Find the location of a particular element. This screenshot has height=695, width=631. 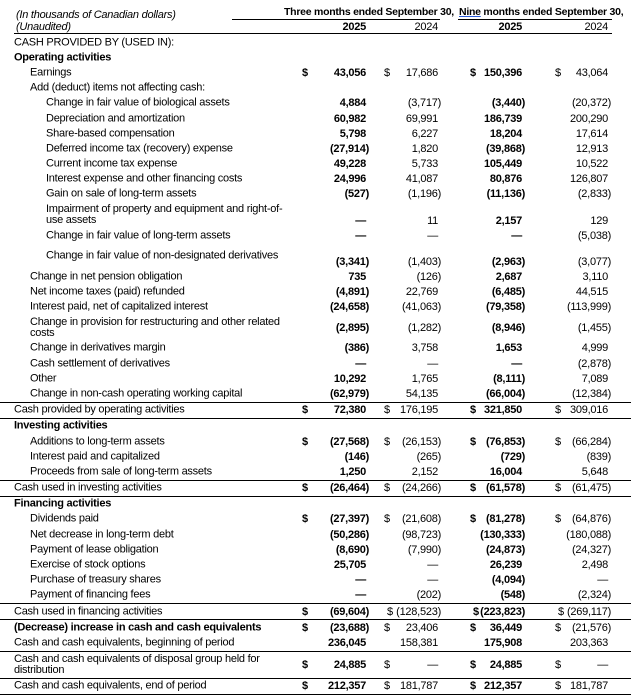

cell-value: (269,117) is located at coordinates (588, 611).